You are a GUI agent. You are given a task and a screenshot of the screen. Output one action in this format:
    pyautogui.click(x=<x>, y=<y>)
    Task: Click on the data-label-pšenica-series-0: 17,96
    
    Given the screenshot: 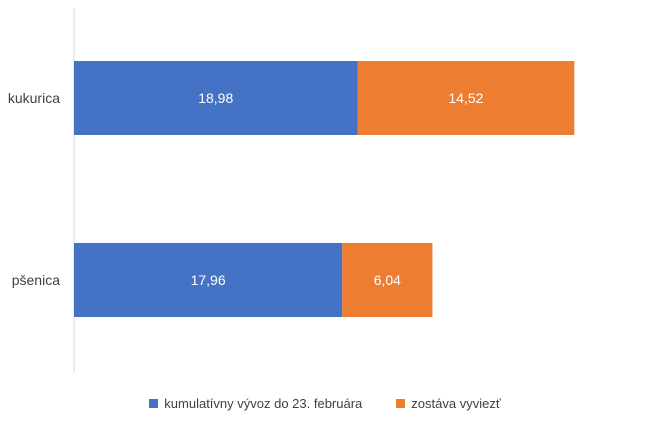 What is the action you would take?
    pyautogui.click(x=208, y=280)
    